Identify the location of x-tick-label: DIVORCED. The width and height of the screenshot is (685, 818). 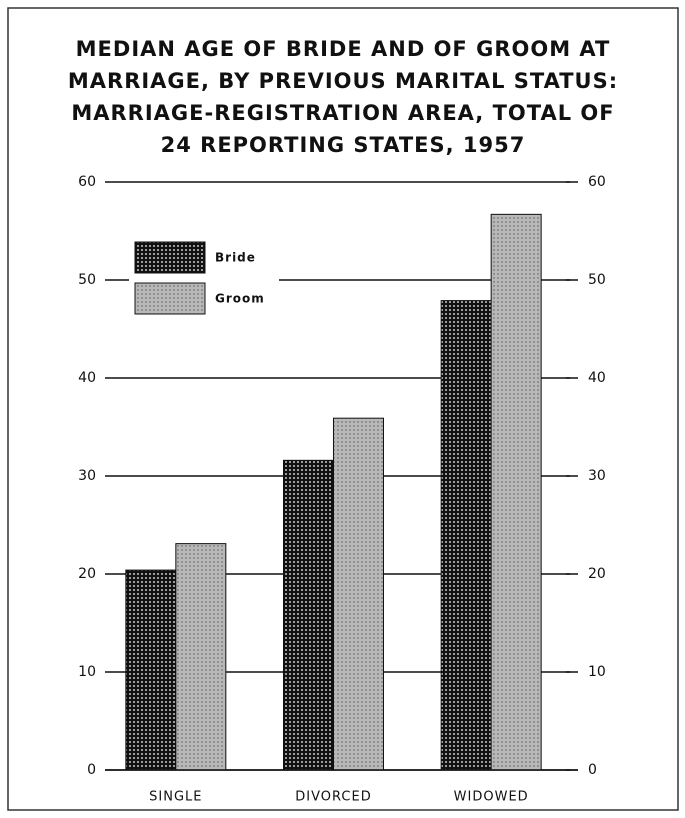
(333, 797).